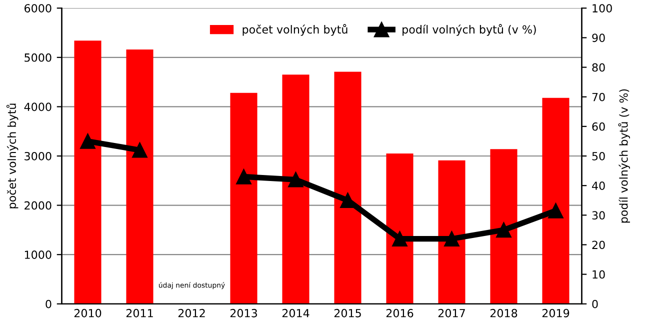 This screenshot has height=325, width=650. I want to click on x-tick-label: 2011, so click(139, 313).